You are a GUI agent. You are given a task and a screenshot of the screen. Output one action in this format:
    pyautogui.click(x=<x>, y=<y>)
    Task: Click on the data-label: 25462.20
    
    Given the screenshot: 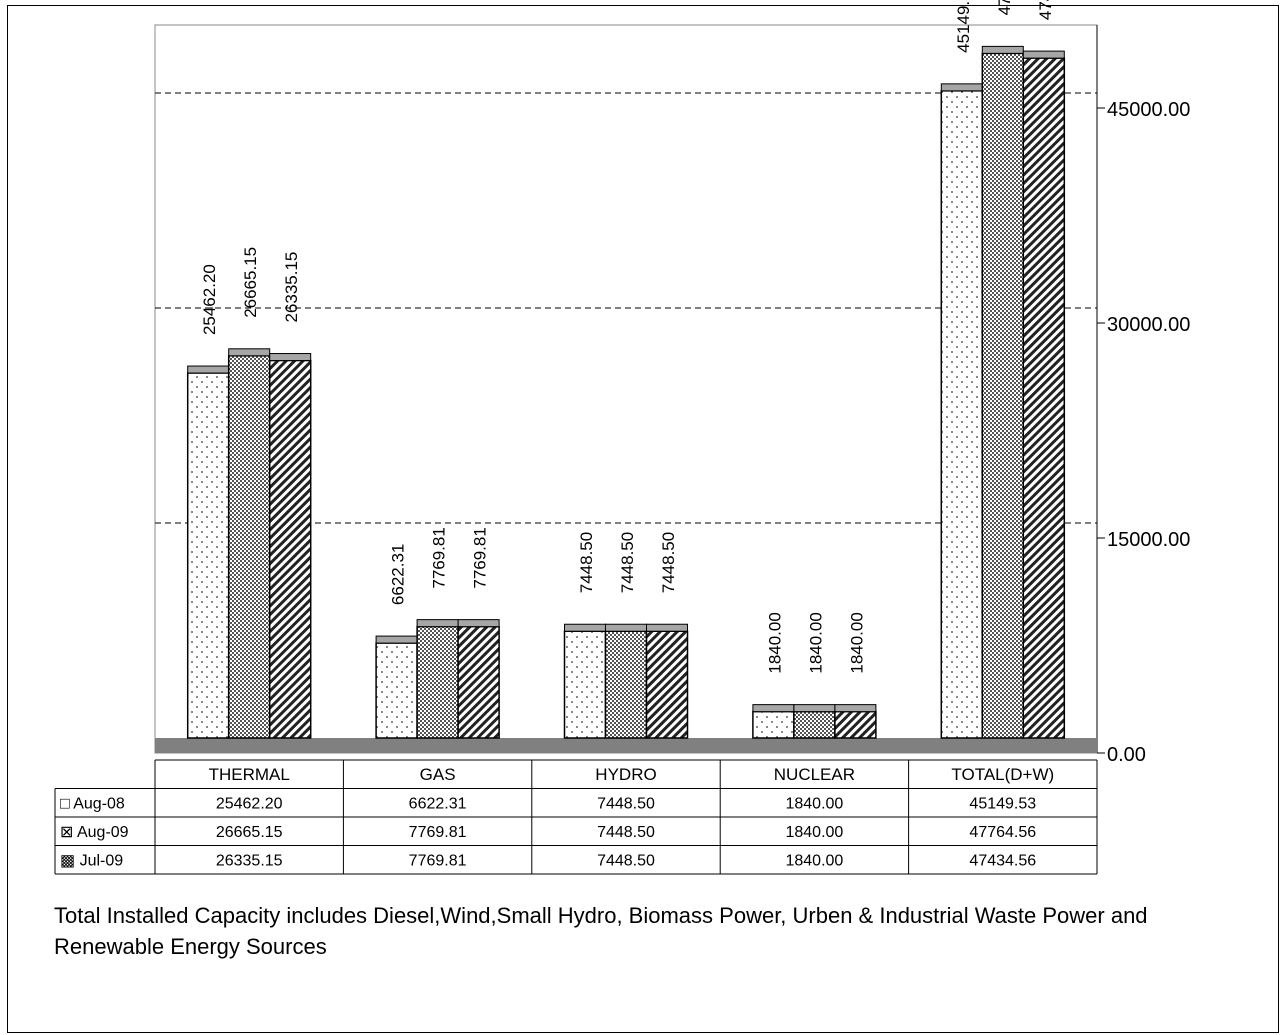 What is the action you would take?
    pyautogui.click(x=209, y=299)
    